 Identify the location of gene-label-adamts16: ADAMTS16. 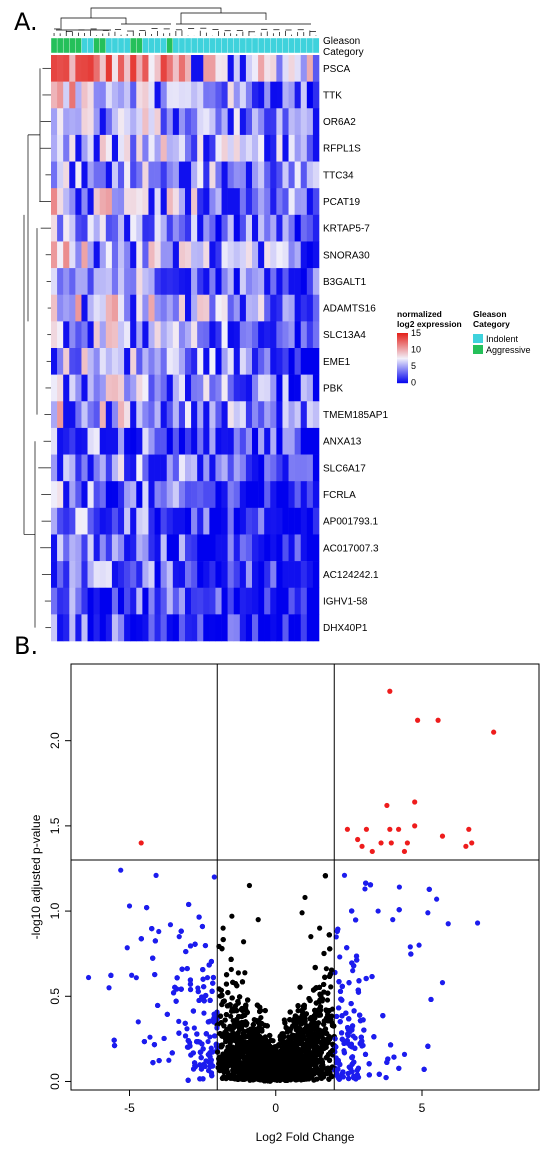
(349, 309).